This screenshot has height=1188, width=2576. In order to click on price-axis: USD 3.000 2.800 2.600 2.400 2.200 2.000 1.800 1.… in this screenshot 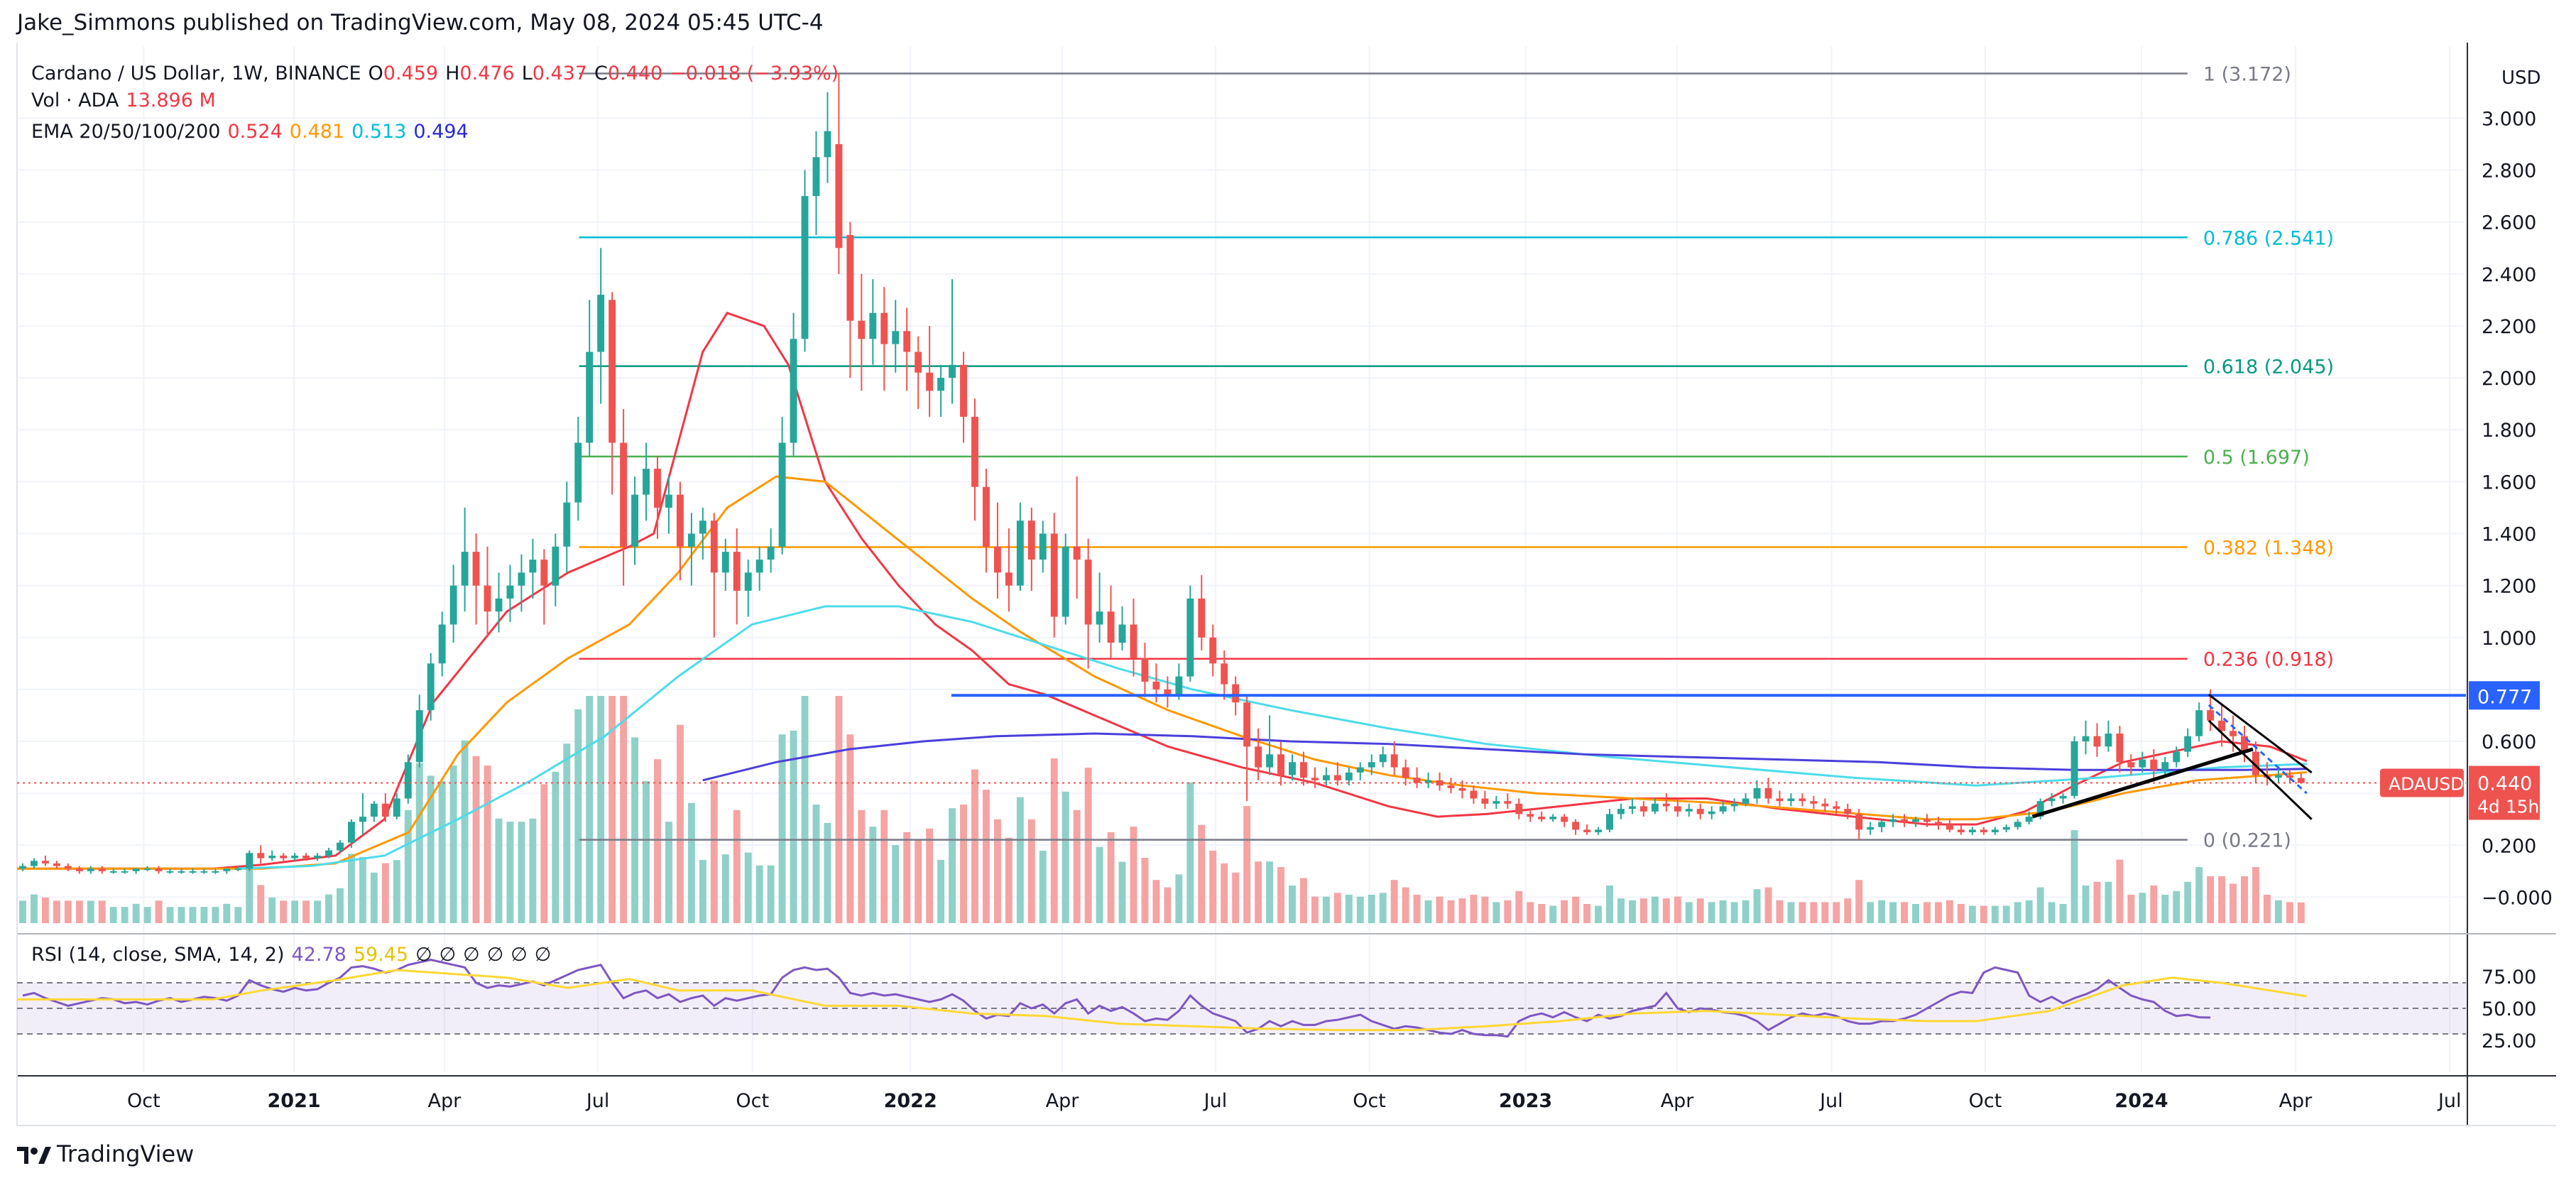, I will do `click(2466, 488)`.